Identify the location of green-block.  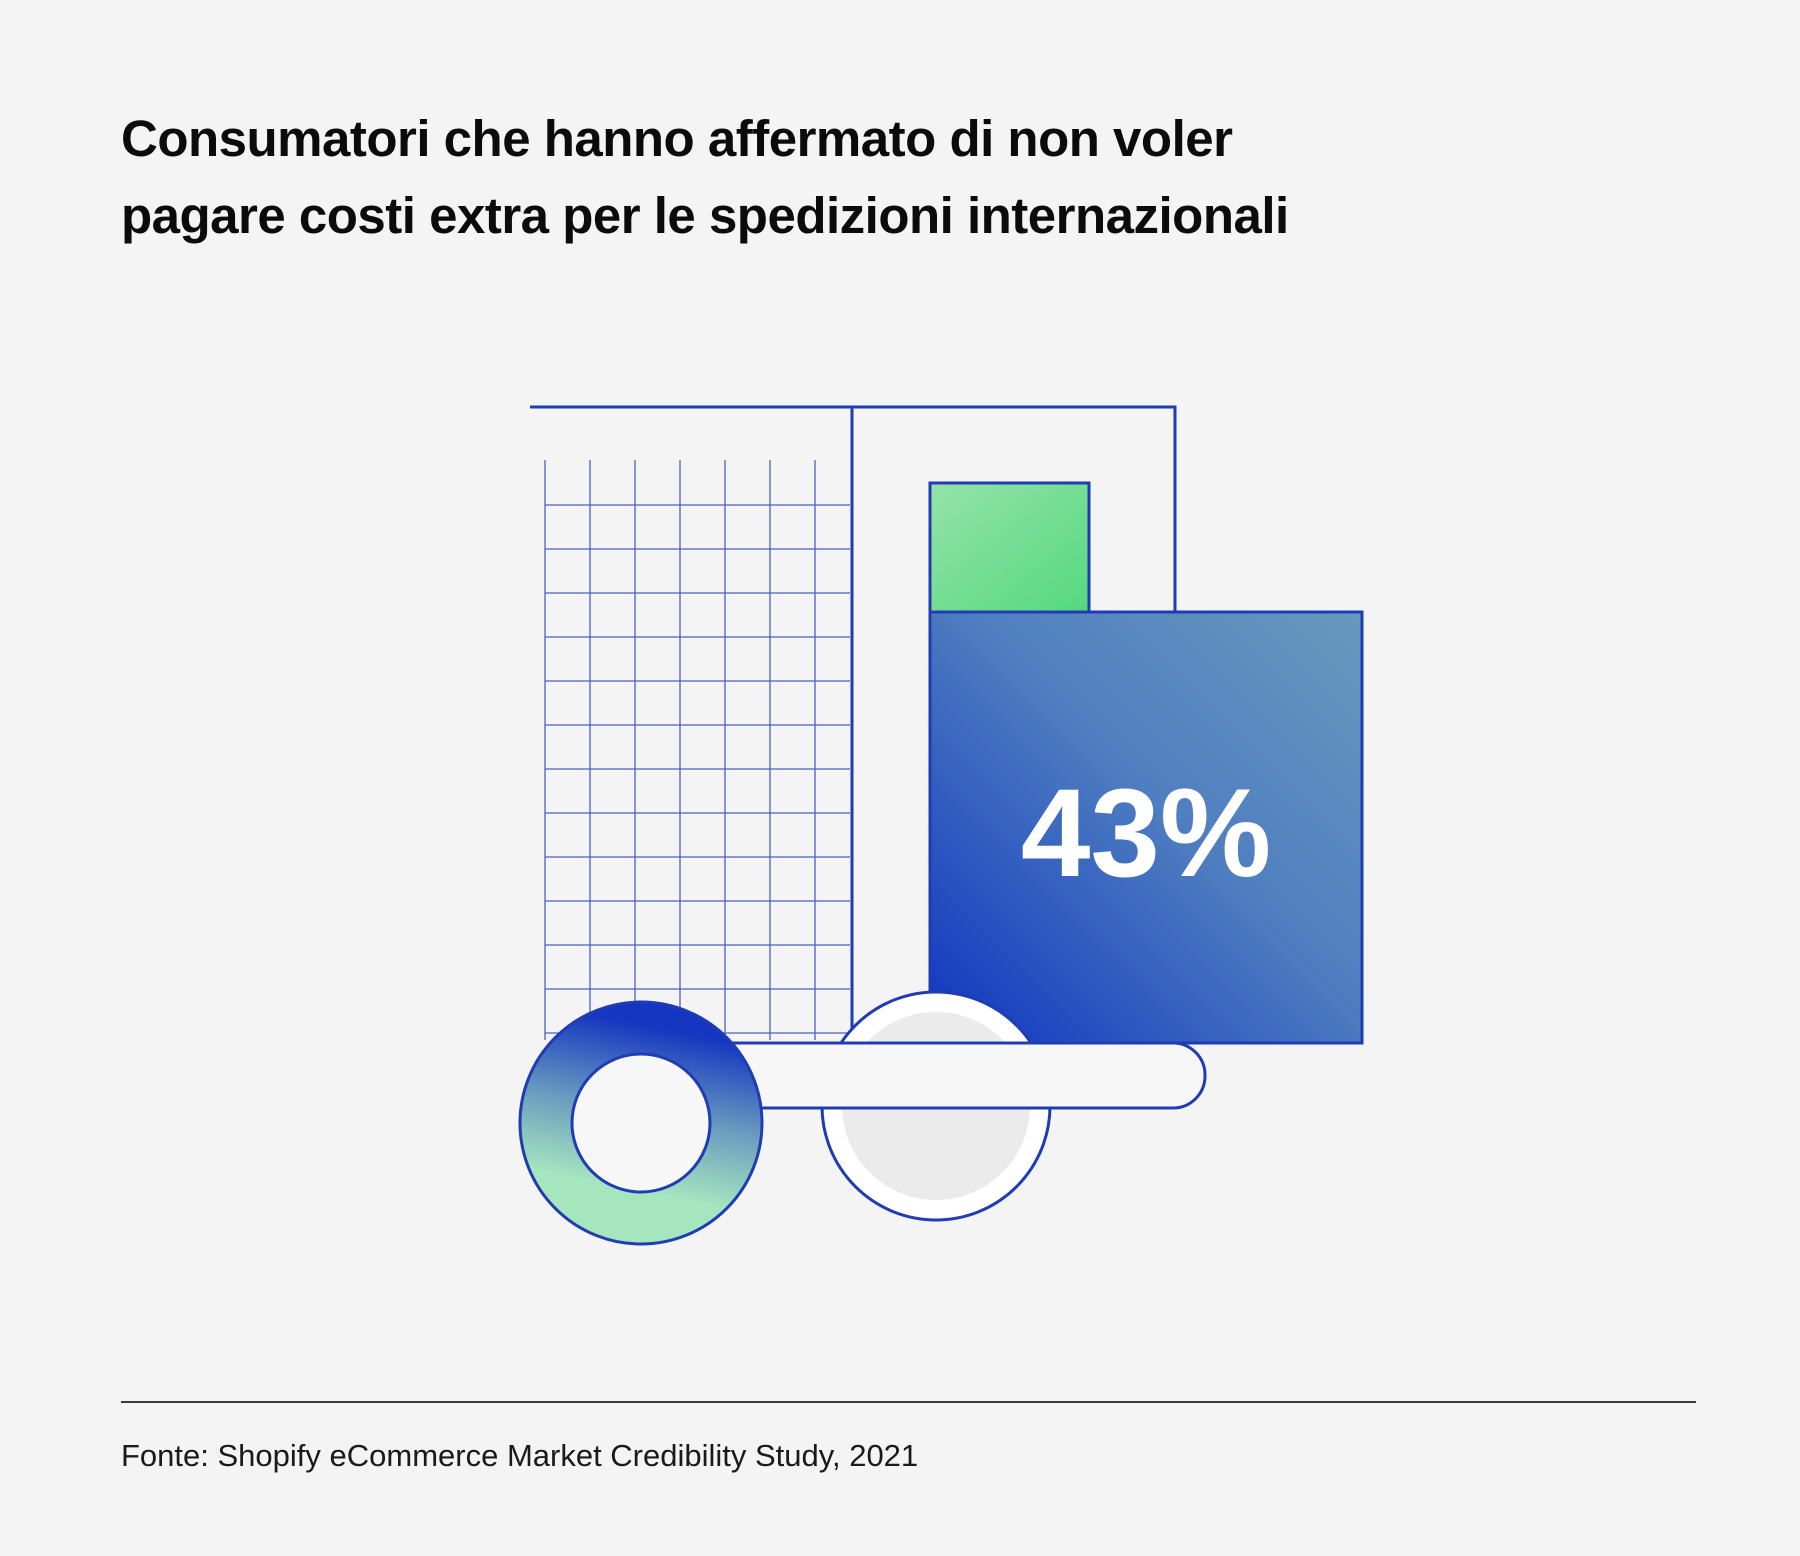
(1009, 548).